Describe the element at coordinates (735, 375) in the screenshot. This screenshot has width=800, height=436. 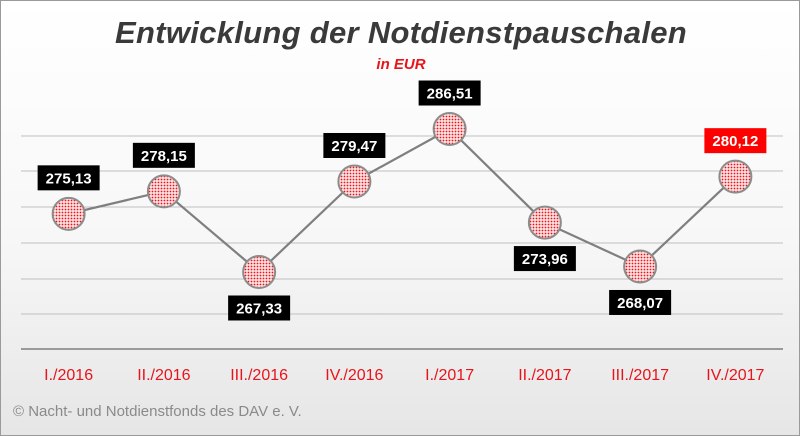
I see `x-tick-label: IV./2017` at that location.